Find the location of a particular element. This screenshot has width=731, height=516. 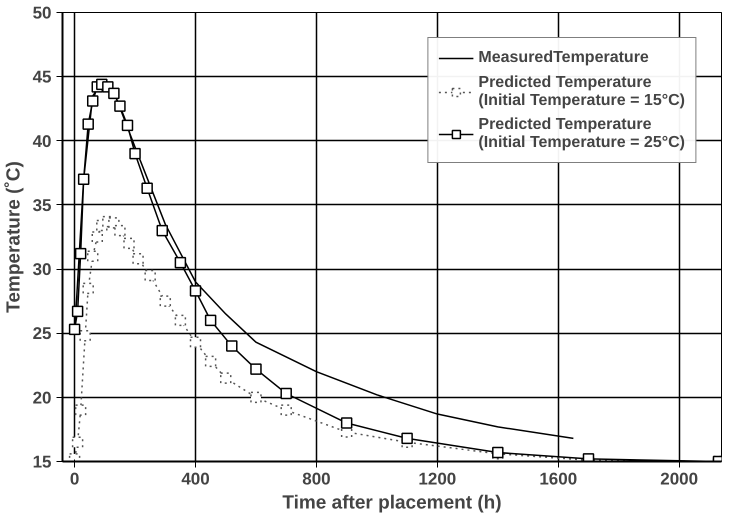

legend-label: MeasuredTemperature is located at coordinates (563, 58).